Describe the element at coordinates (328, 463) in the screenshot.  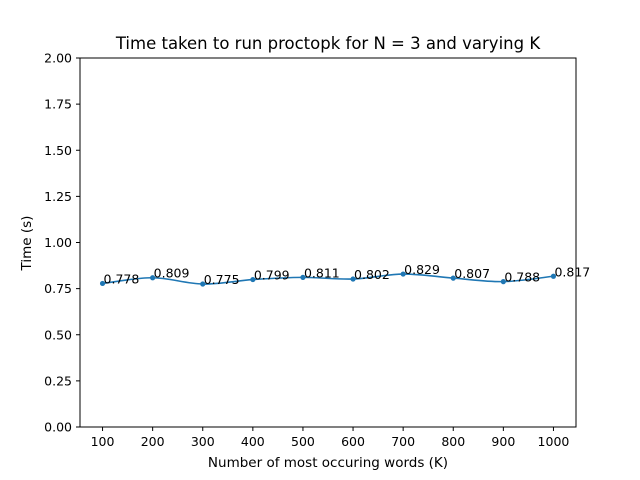
I see `x-axis-label: Number of most occuring words (K)` at that location.